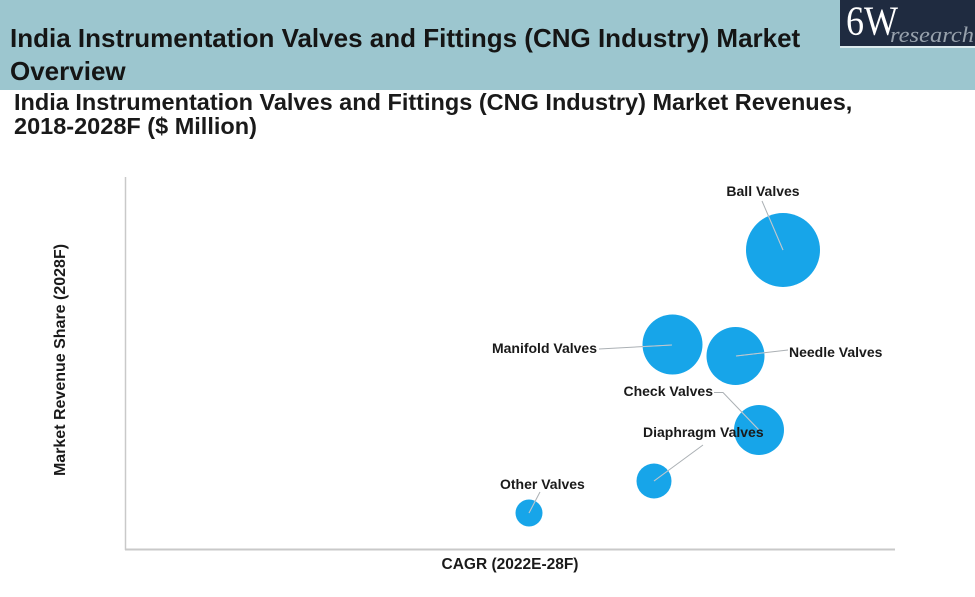 The image size is (975, 597). I want to click on svg-text: research, so click(932, 34).